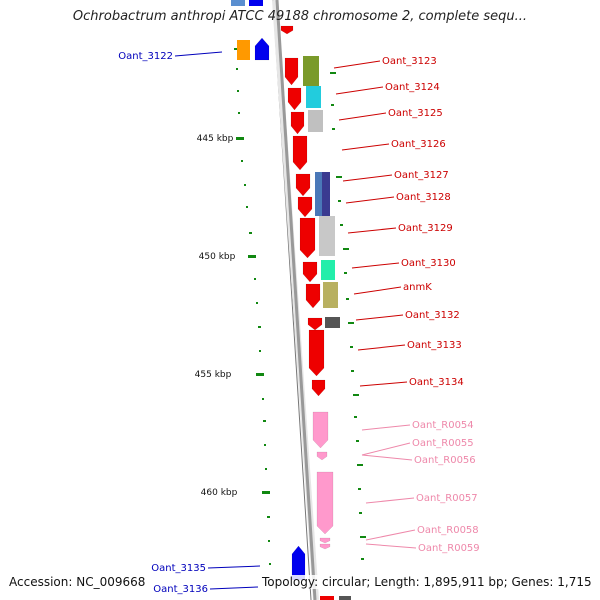 This screenshot has height=600, width=600. Describe the element at coordinates (423, 197) in the screenshot. I see `gene-label-oant-3128: Oant_3128` at that location.